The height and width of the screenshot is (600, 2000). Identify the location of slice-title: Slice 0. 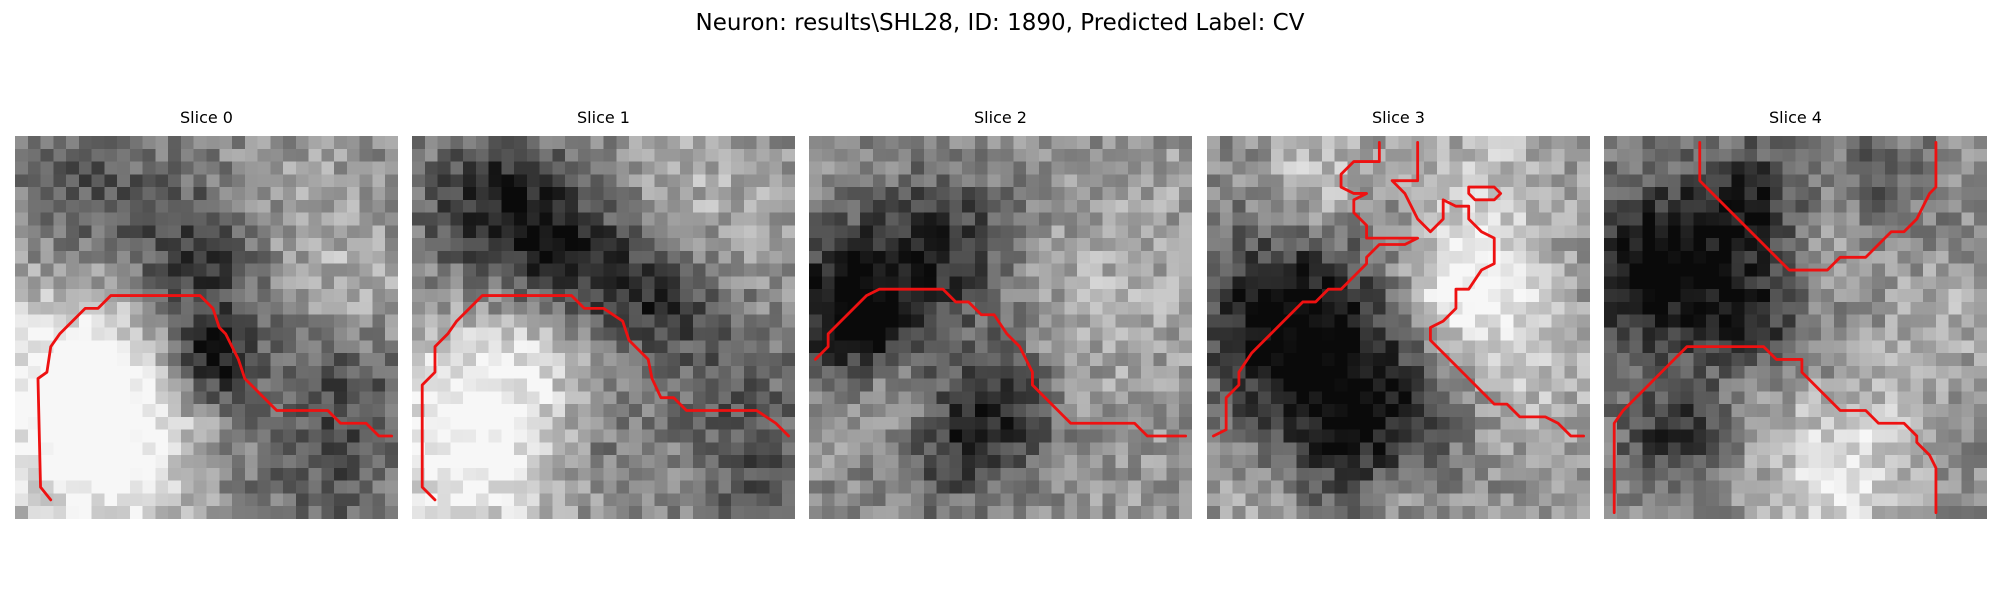
(206, 117).